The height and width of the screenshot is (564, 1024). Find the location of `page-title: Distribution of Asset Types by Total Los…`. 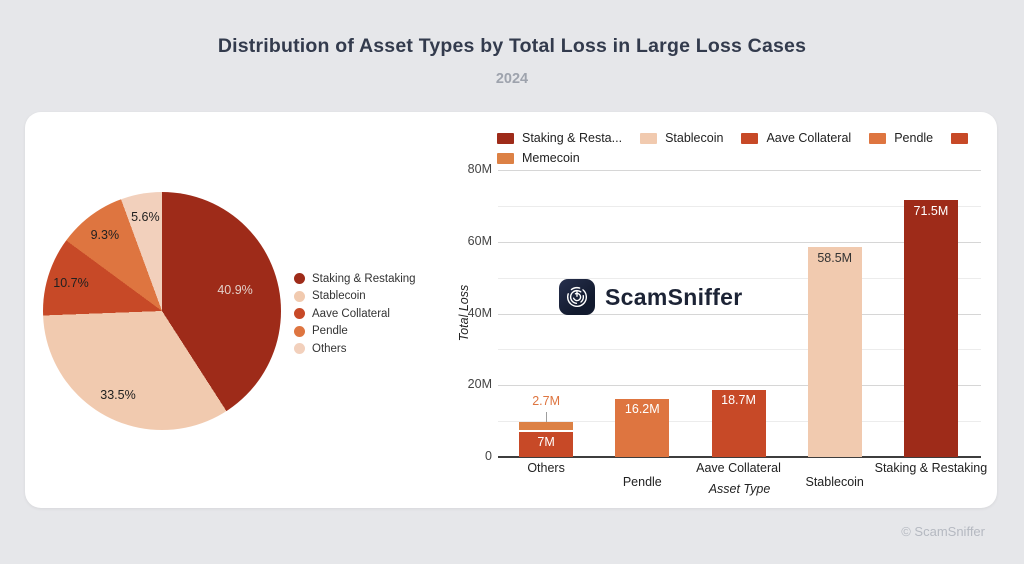

page-title: Distribution of Asset Types by Total Los… is located at coordinates (512, 46).